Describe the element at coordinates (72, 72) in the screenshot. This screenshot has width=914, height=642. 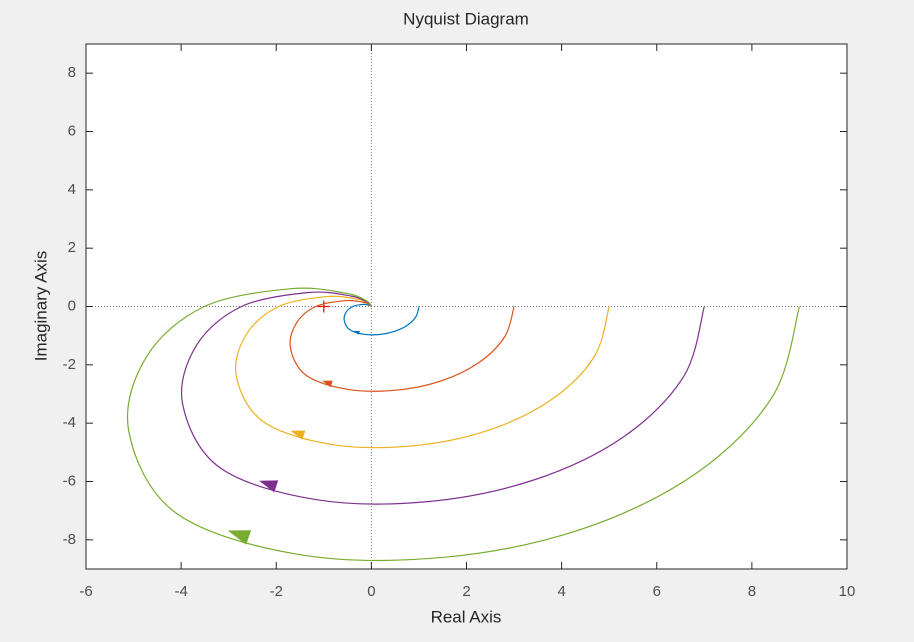
I see `y-tick-label: 8` at that location.